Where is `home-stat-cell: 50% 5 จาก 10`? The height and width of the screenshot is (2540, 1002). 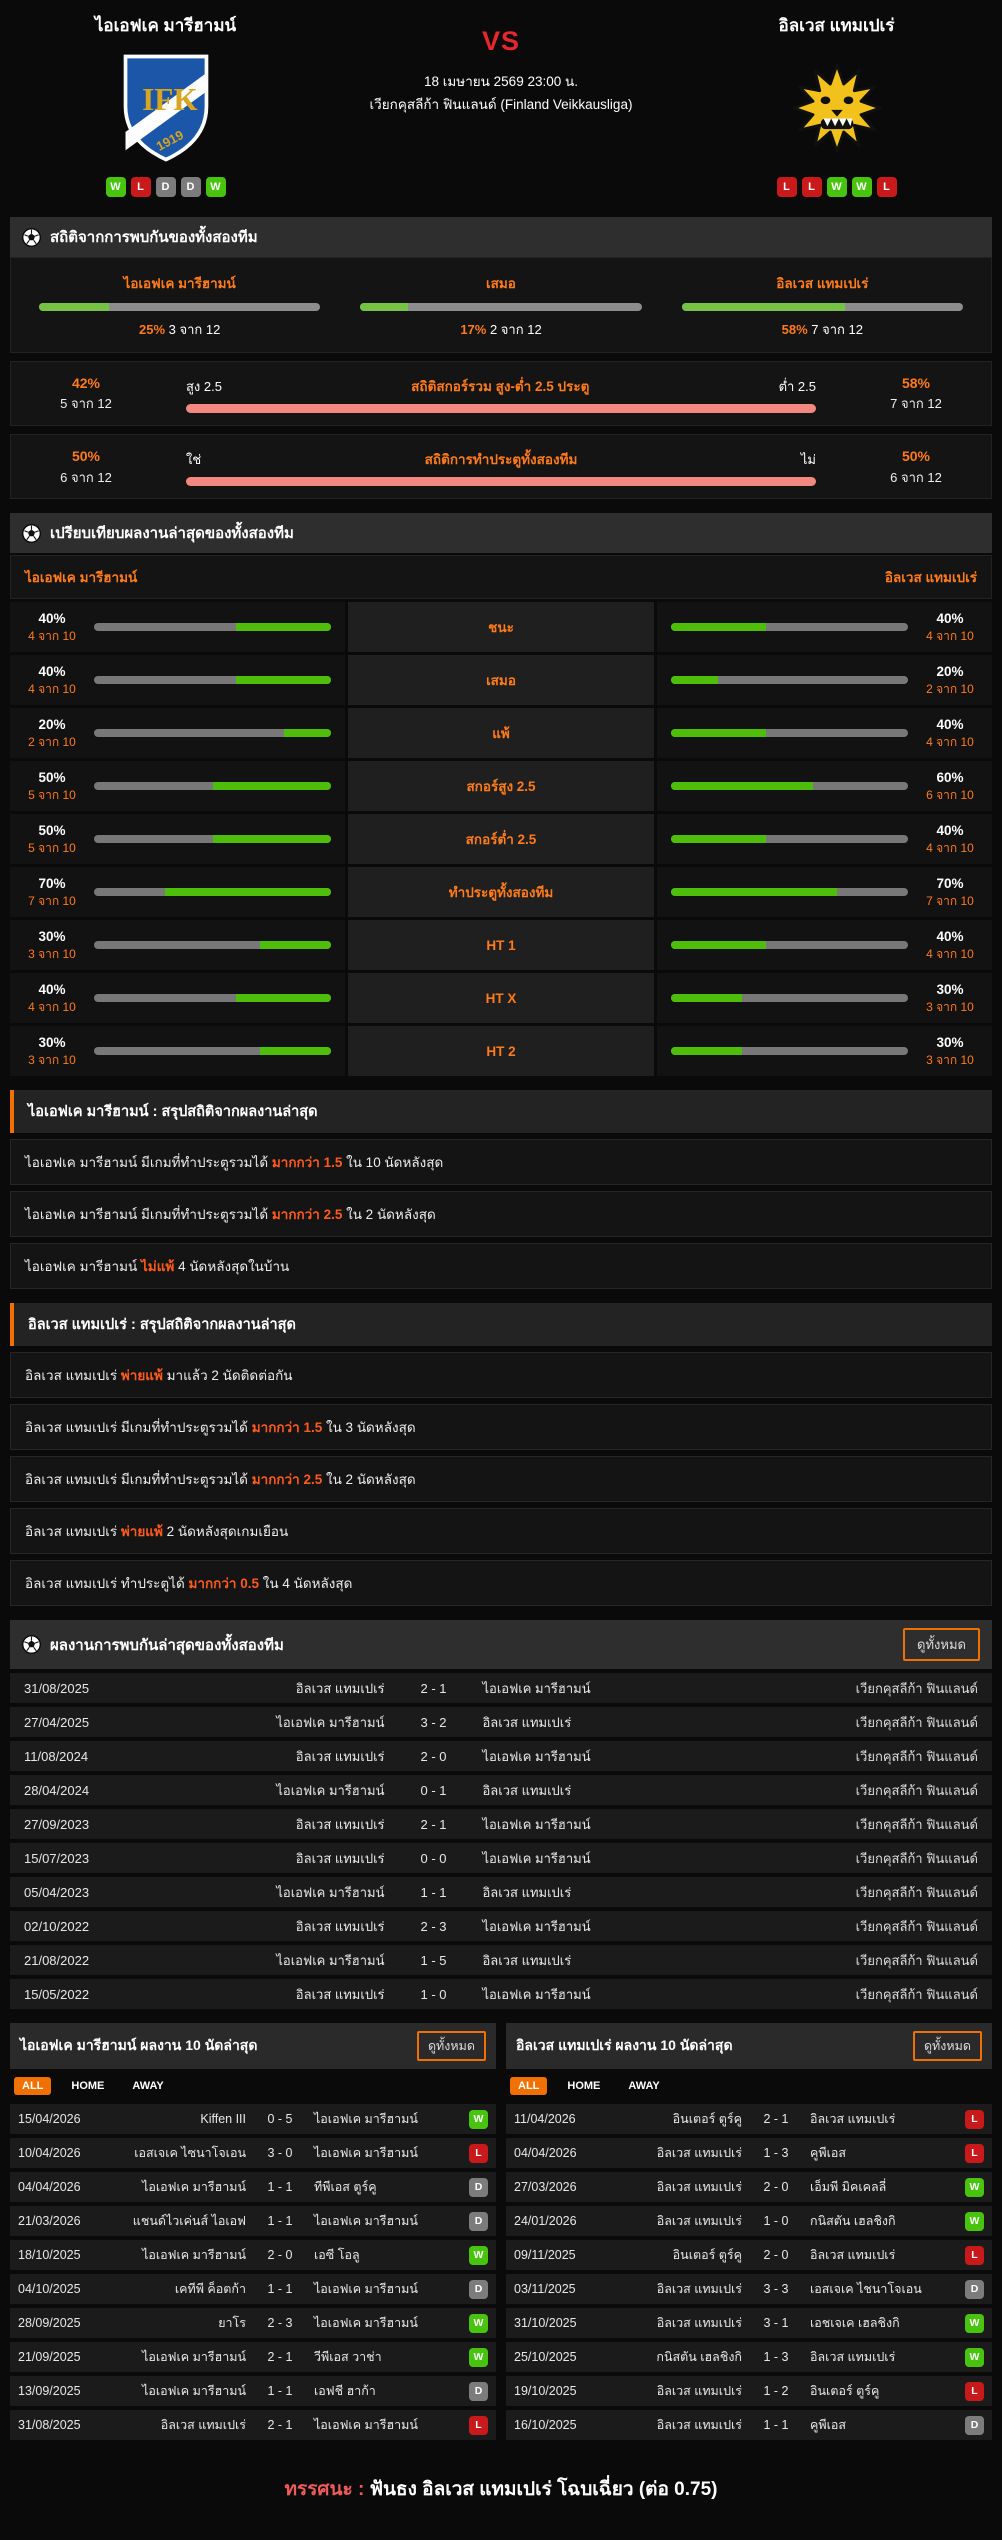
home-stat-cell: 50% 5 จาก 10 is located at coordinates (177, 839).